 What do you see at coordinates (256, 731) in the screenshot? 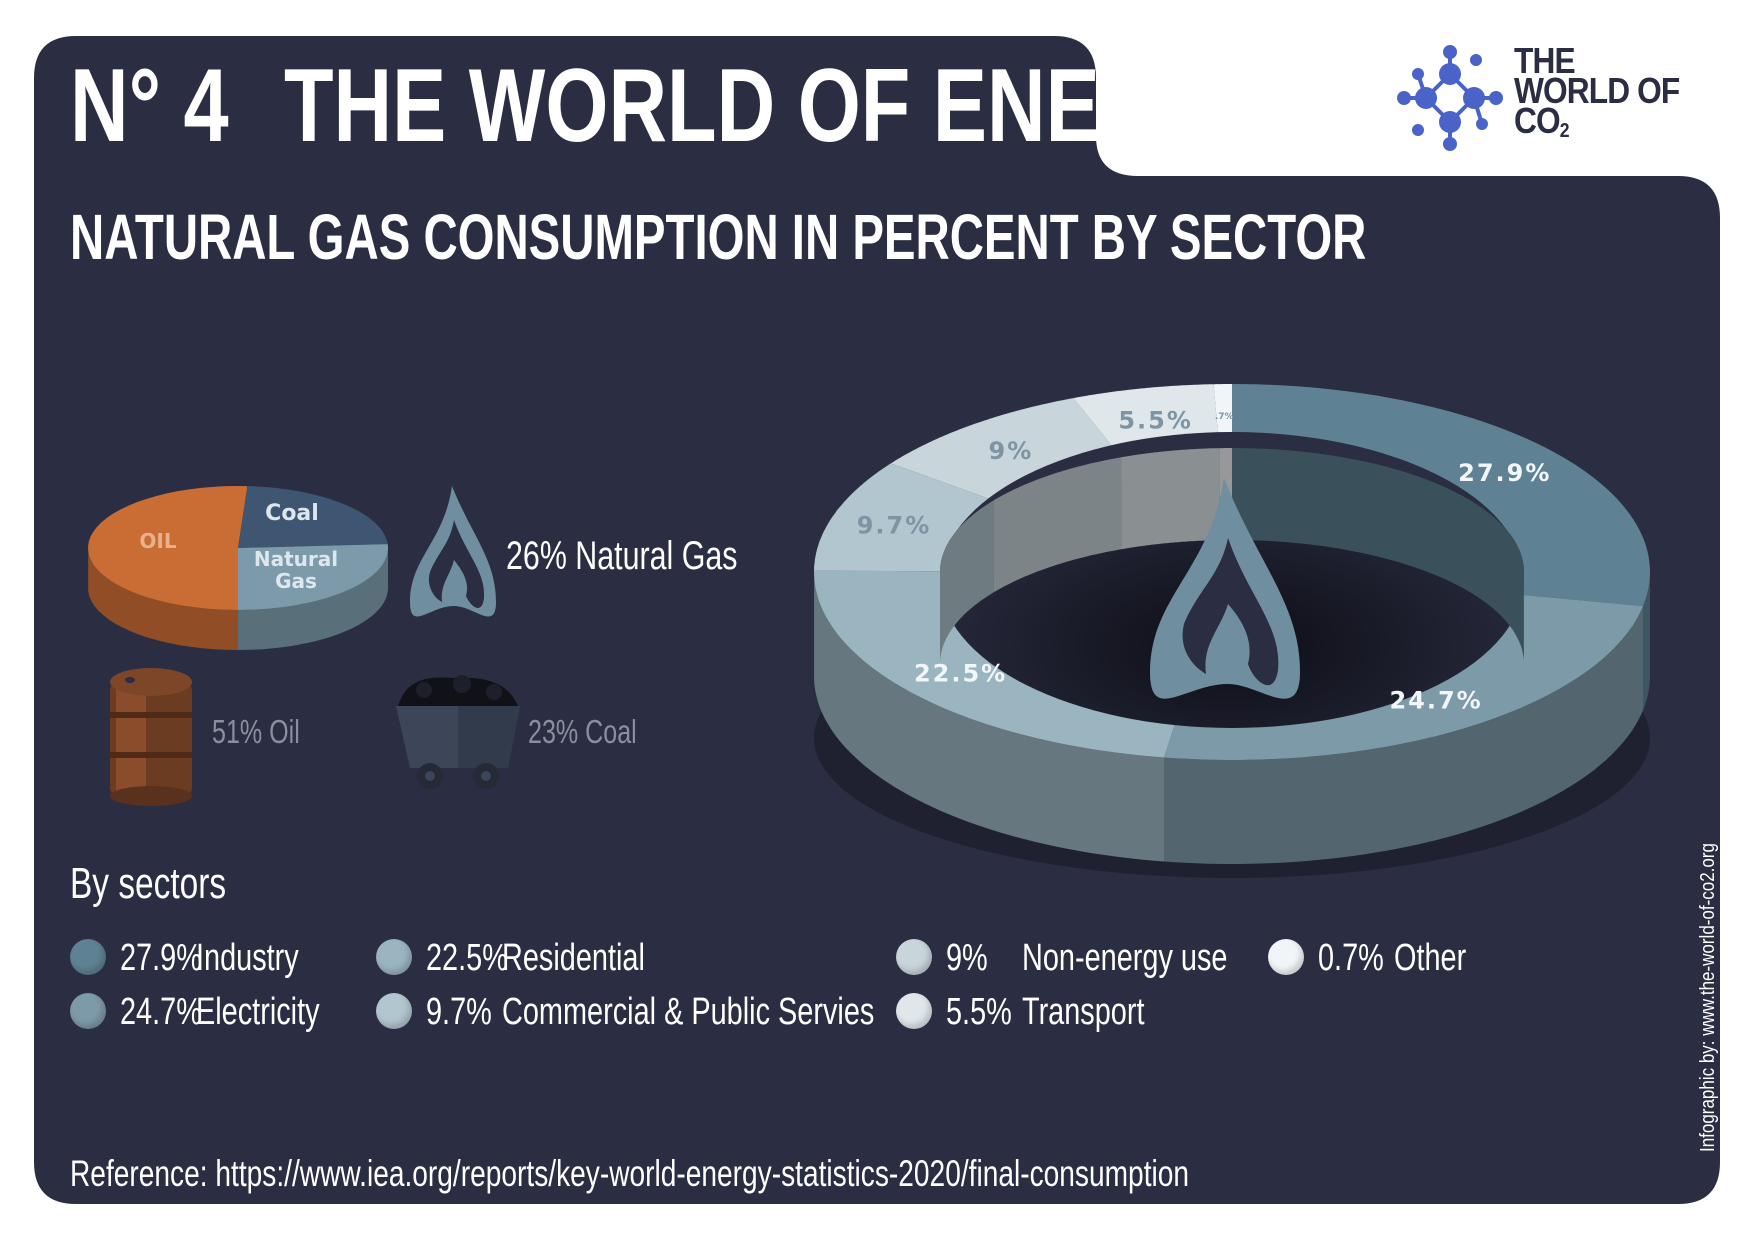
I see `oil-share-label: 51% Oil` at bounding box center [256, 731].